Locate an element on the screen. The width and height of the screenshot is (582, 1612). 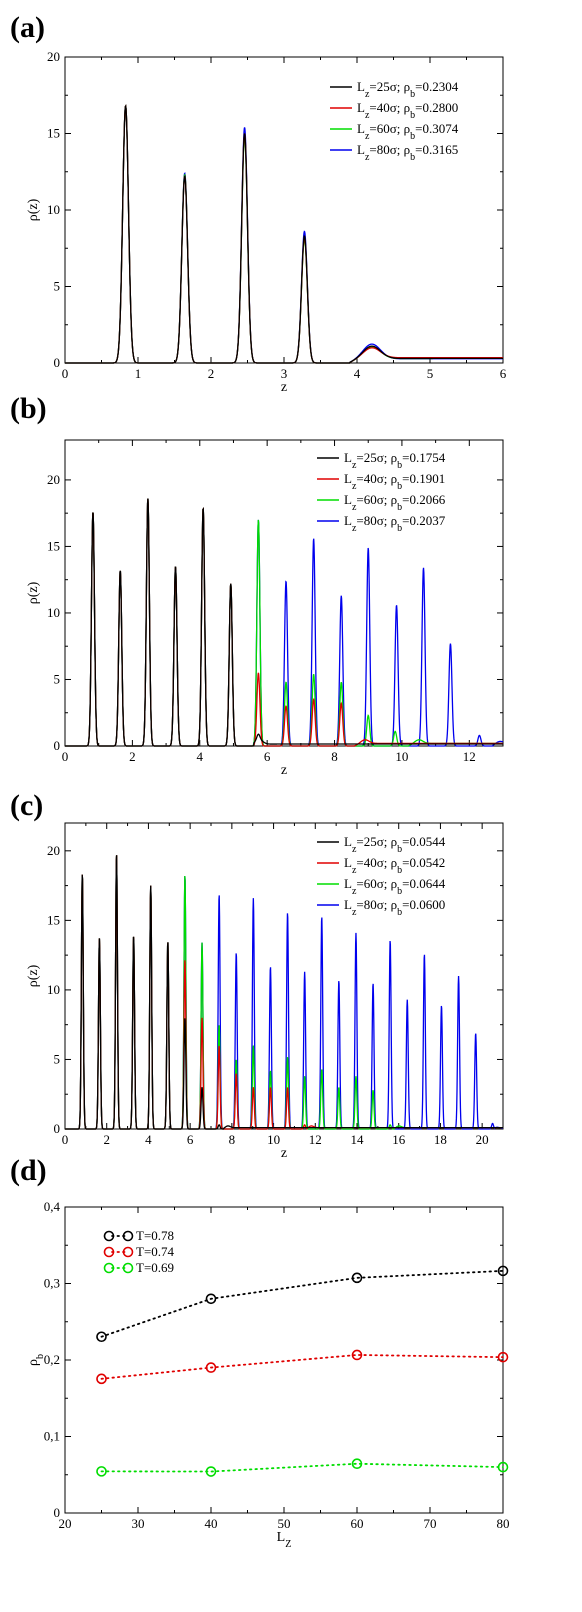
x-tick-label: 50 is located at coordinates (284, 1523).